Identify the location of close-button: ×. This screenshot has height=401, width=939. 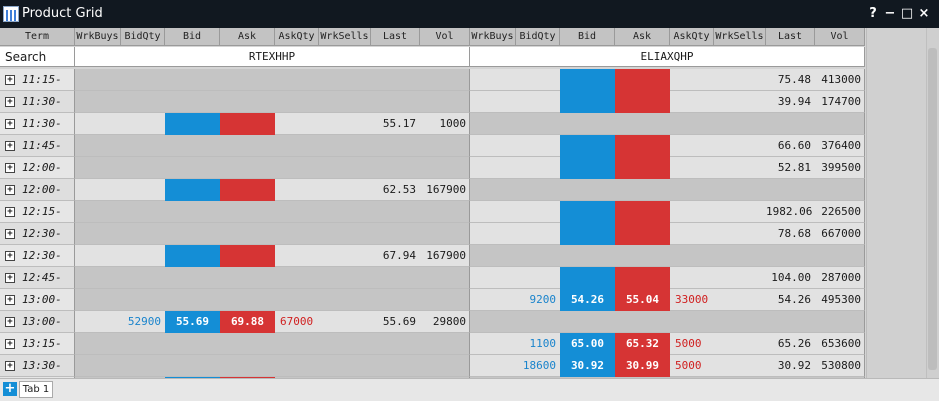
(924, 13).